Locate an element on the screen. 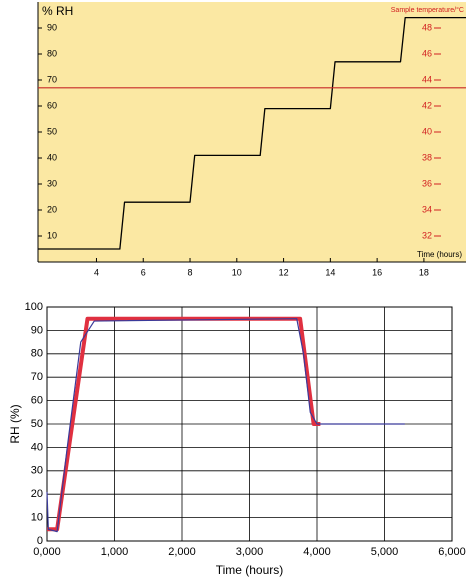 The height and width of the screenshot is (578, 475). x-tick-label: 16 is located at coordinates (377, 272).